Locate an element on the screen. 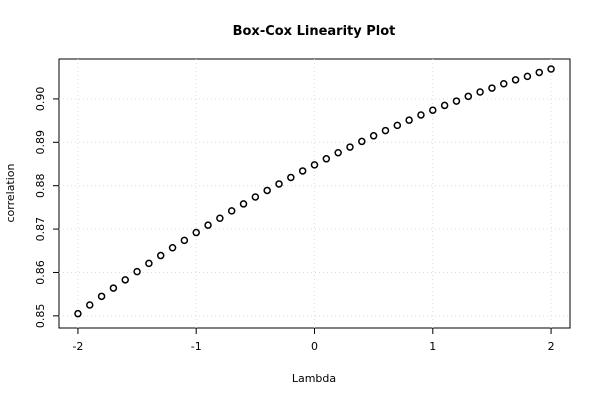  chart-title: Box-Cox Linearity Plot is located at coordinates (314, 31).